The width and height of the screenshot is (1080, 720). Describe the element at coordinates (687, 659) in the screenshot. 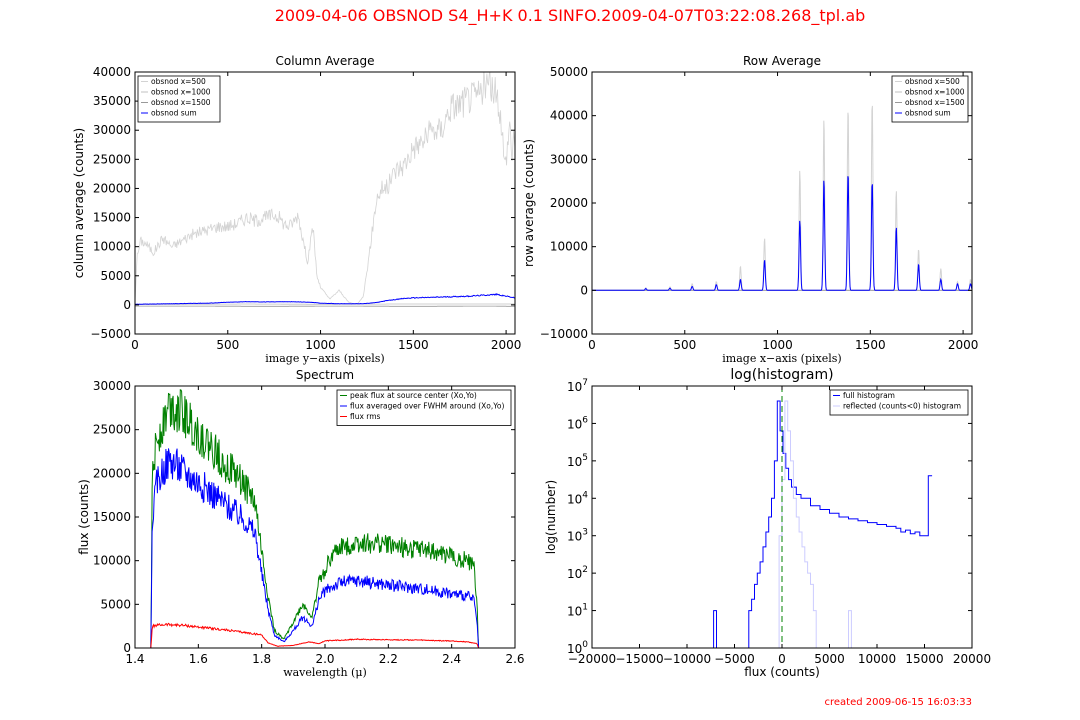

I see `histogram-xtick-label: −10000` at that location.